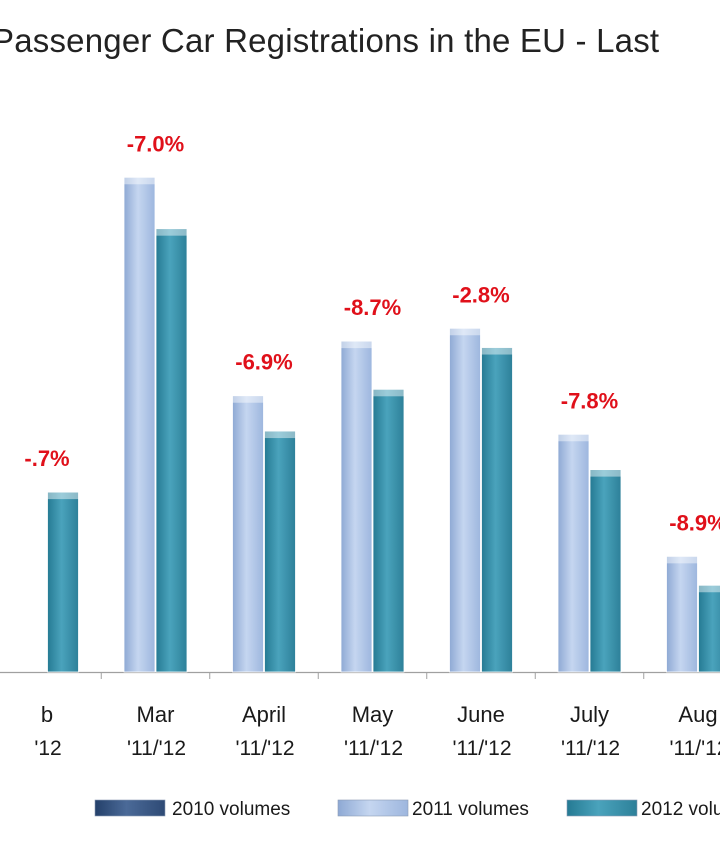  What do you see at coordinates (264, 714) in the screenshot?
I see `x-tick-month-label: April` at bounding box center [264, 714].